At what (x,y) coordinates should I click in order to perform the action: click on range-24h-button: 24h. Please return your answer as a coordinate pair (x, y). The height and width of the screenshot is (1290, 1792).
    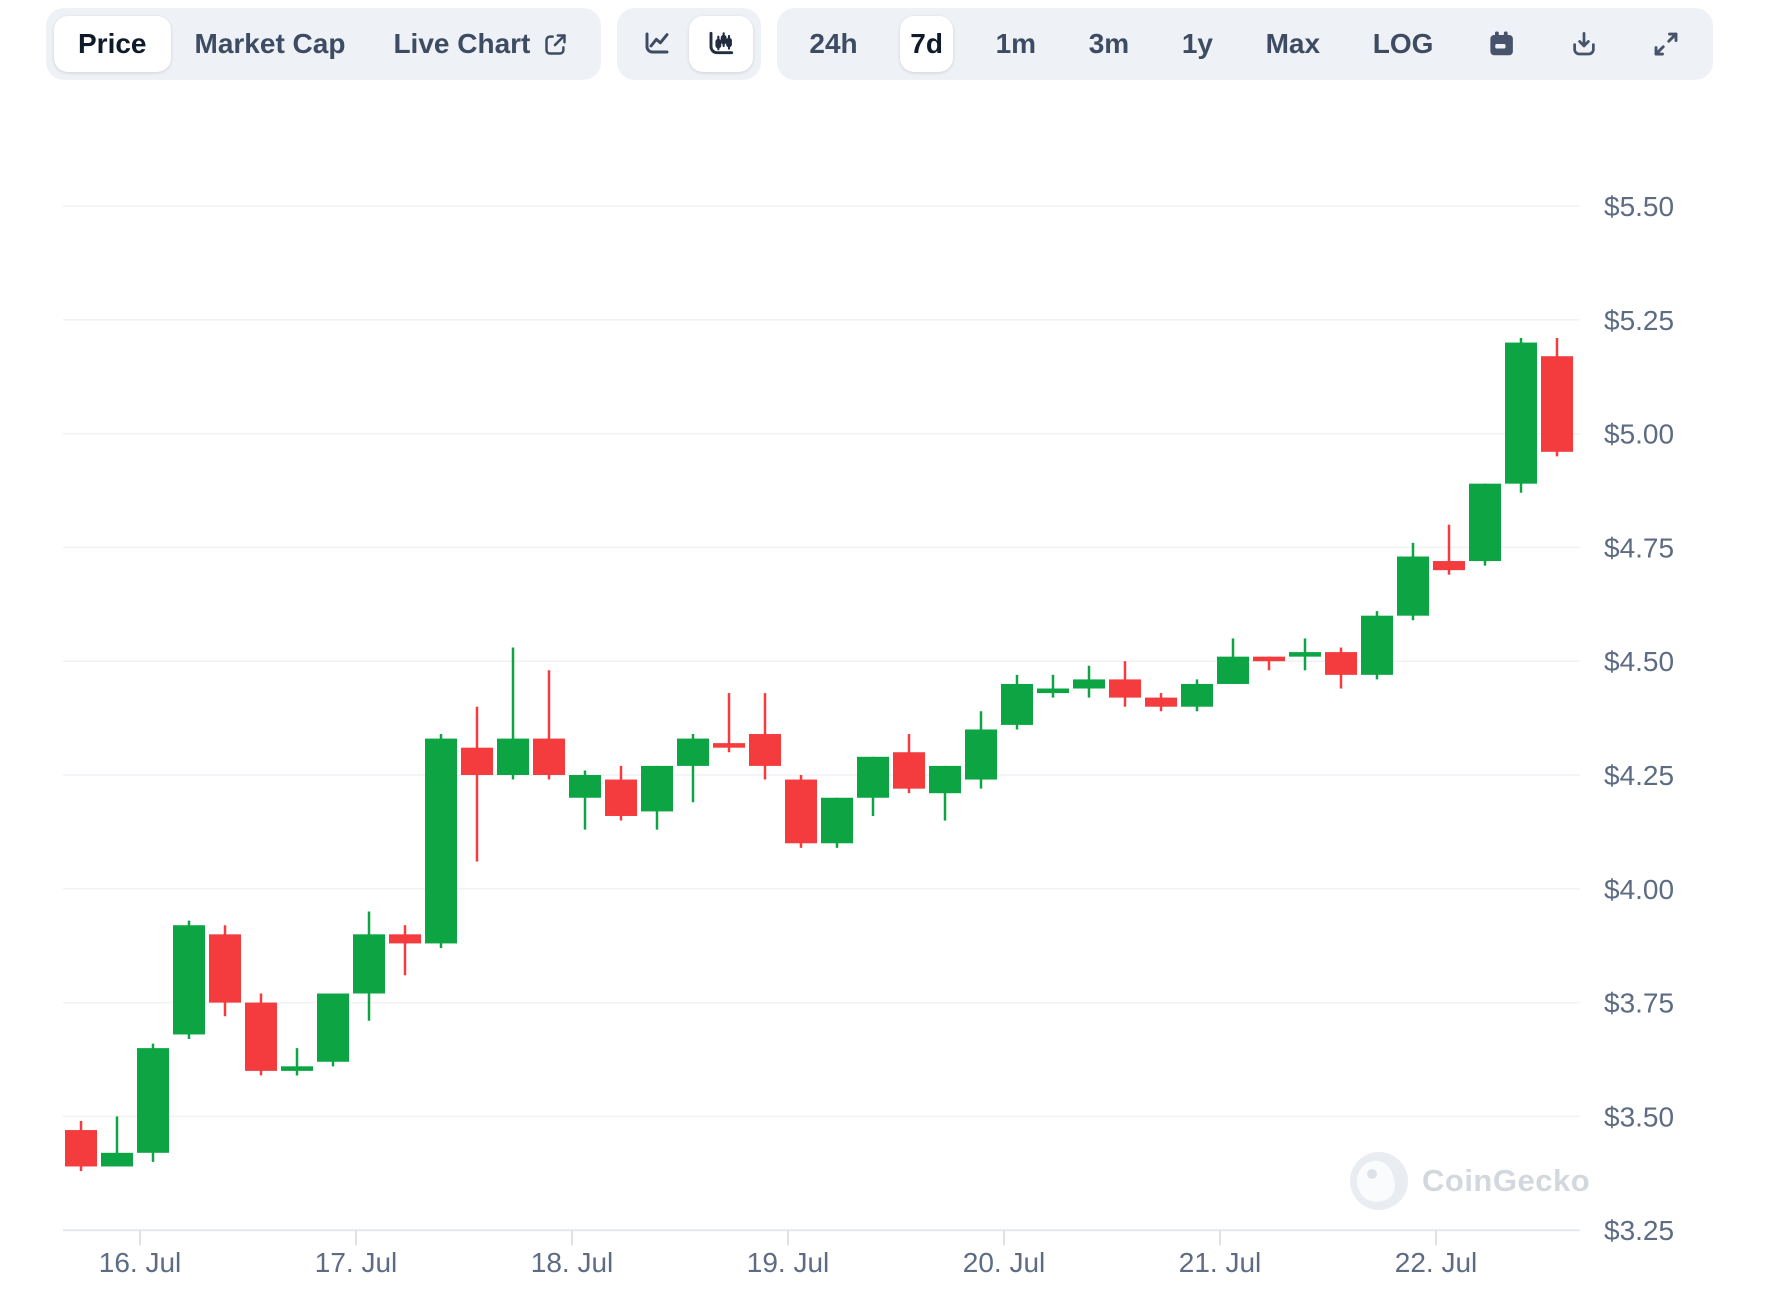
    Looking at the image, I should click on (833, 44).